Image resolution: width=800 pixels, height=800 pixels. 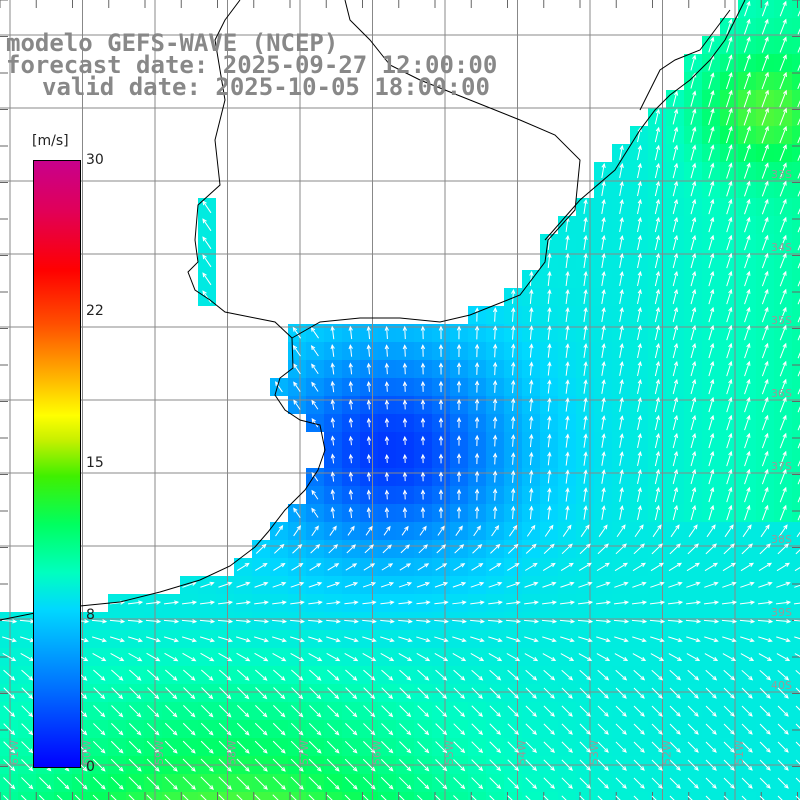 I want to click on valid-date: valid date: 2025-10-05 18:00:00, so click(x=266, y=87).